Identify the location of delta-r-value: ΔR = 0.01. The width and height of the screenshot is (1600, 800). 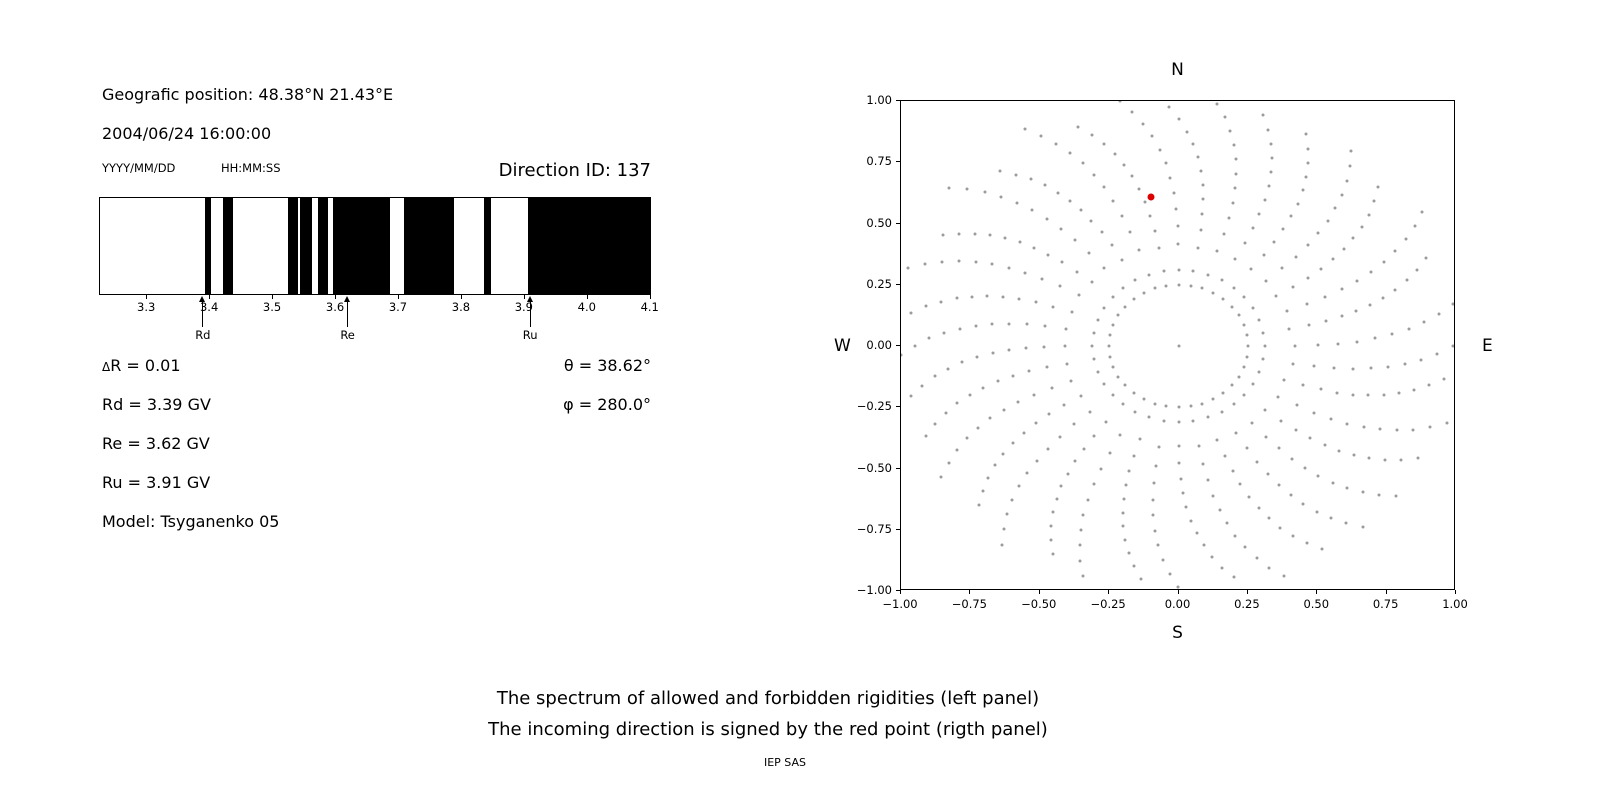
(141, 365).